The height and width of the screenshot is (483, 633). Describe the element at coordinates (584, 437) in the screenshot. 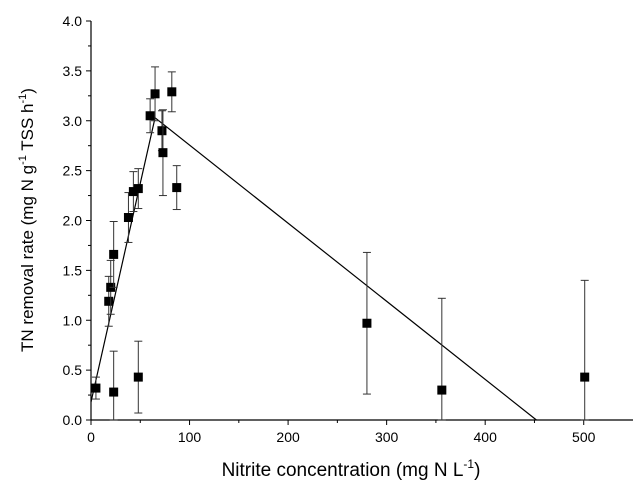

I see `x-tick-label: 500` at that location.